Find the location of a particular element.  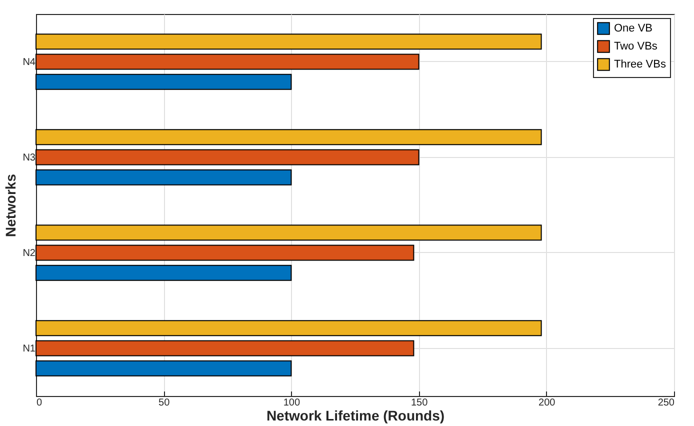

x-axis-title: Network Lifetime (Rounds) is located at coordinates (355, 416).